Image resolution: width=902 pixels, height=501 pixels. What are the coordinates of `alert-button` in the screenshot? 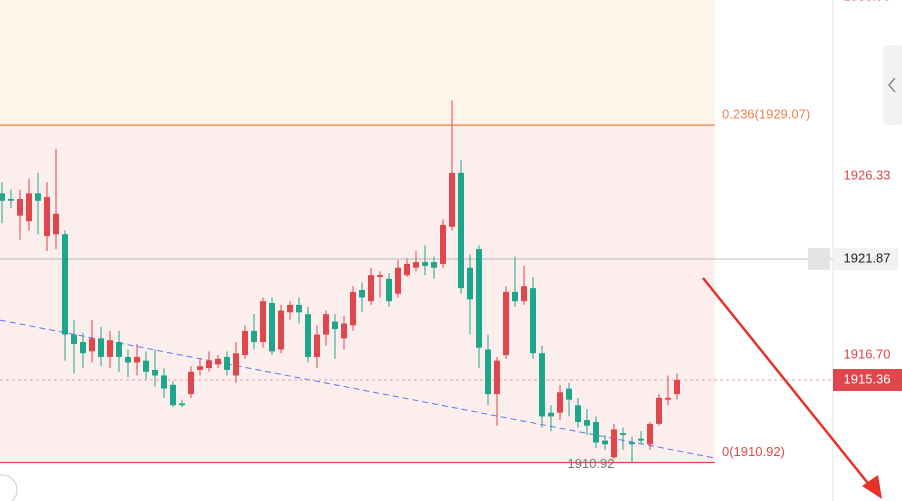 It's located at (819, 258).